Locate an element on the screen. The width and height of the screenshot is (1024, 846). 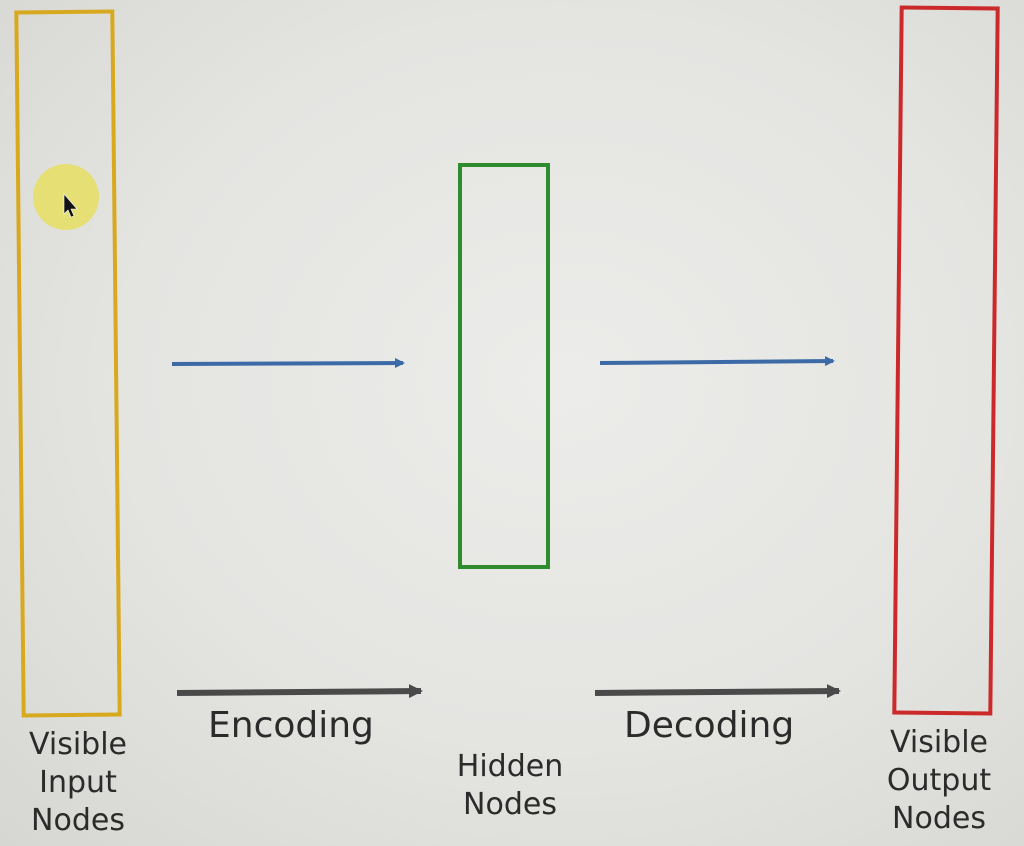
input-label-line: Input is located at coordinates (78, 782).